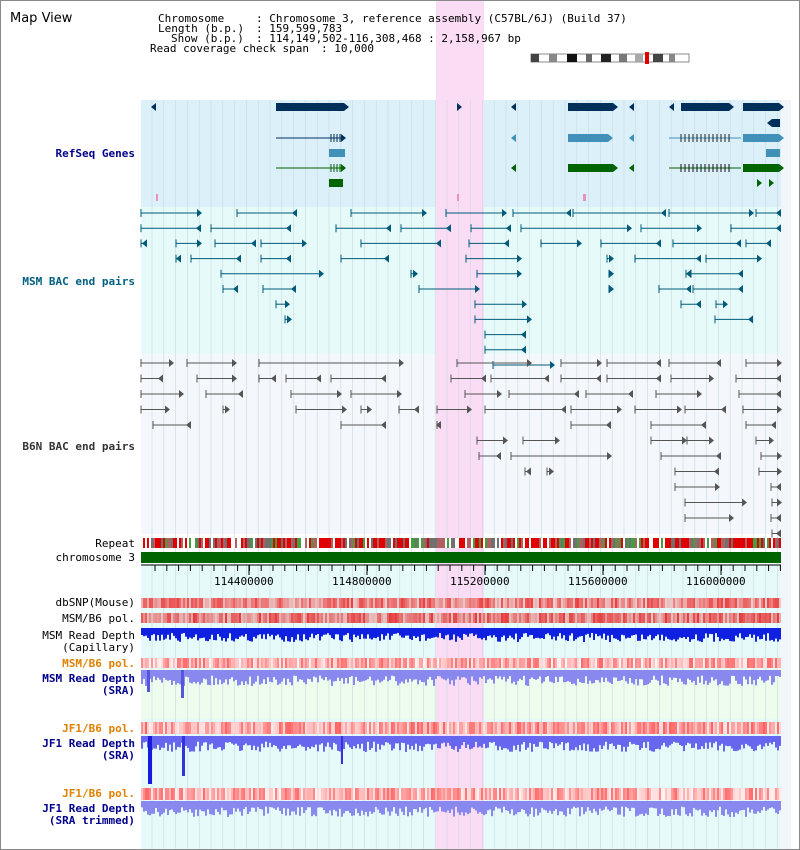 The width and height of the screenshot is (800, 850). What do you see at coordinates (631, 168) in the screenshot?
I see `arrow-left` at bounding box center [631, 168].